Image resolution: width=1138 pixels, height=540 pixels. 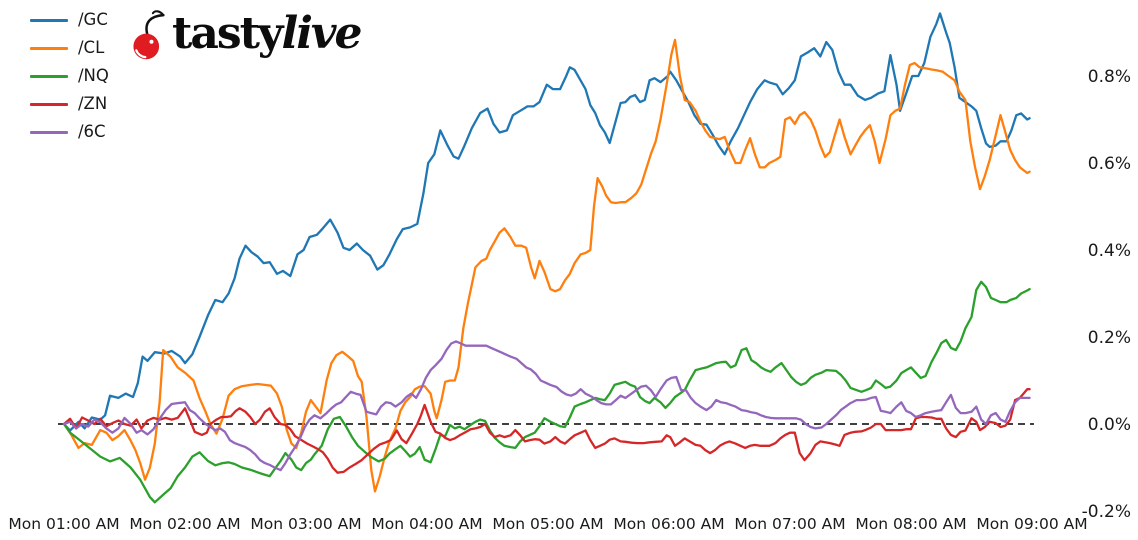 What do you see at coordinates (322, 33) in the screenshot?
I see `brand-word-italic: live` at bounding box center [322, 33].